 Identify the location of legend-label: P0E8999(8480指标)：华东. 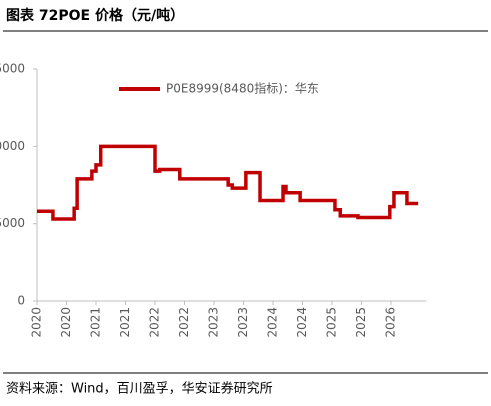
(242, 88).